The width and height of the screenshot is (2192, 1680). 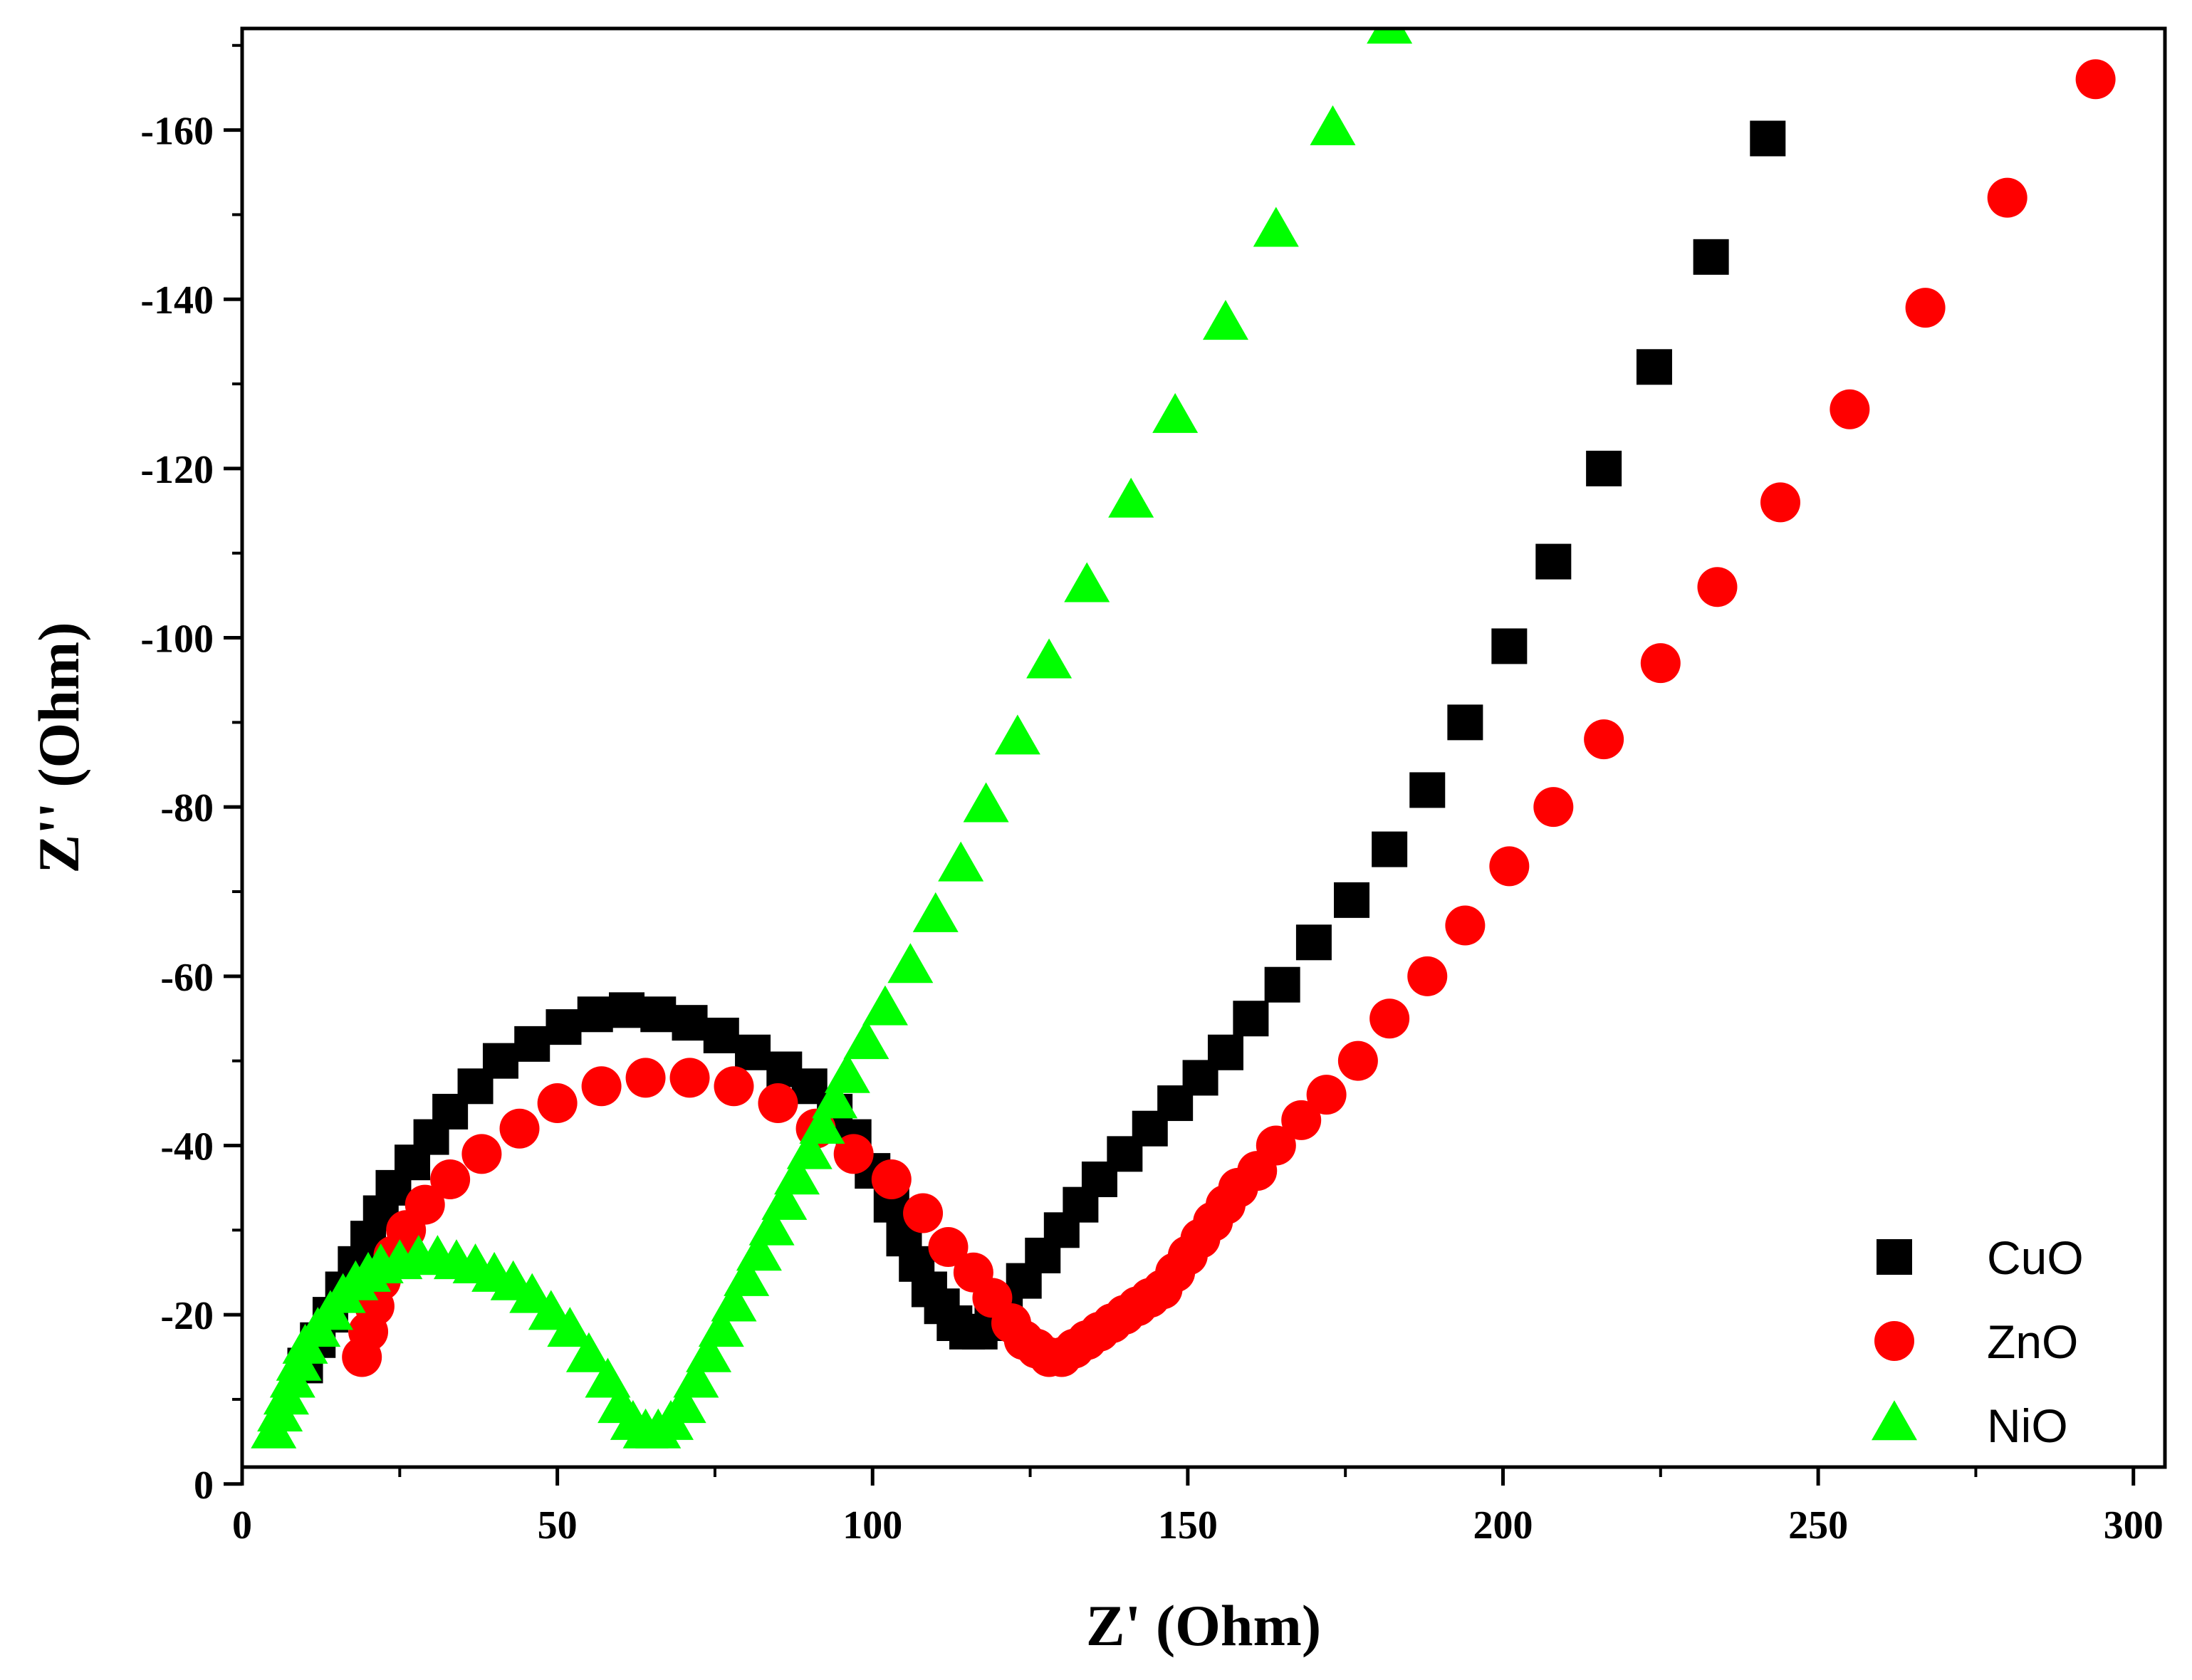 What do you see at coordinates (2032, 1341) in the screenshot?
I see `legend-zno-label: ZnO` at bounding box center [2032, 1341].